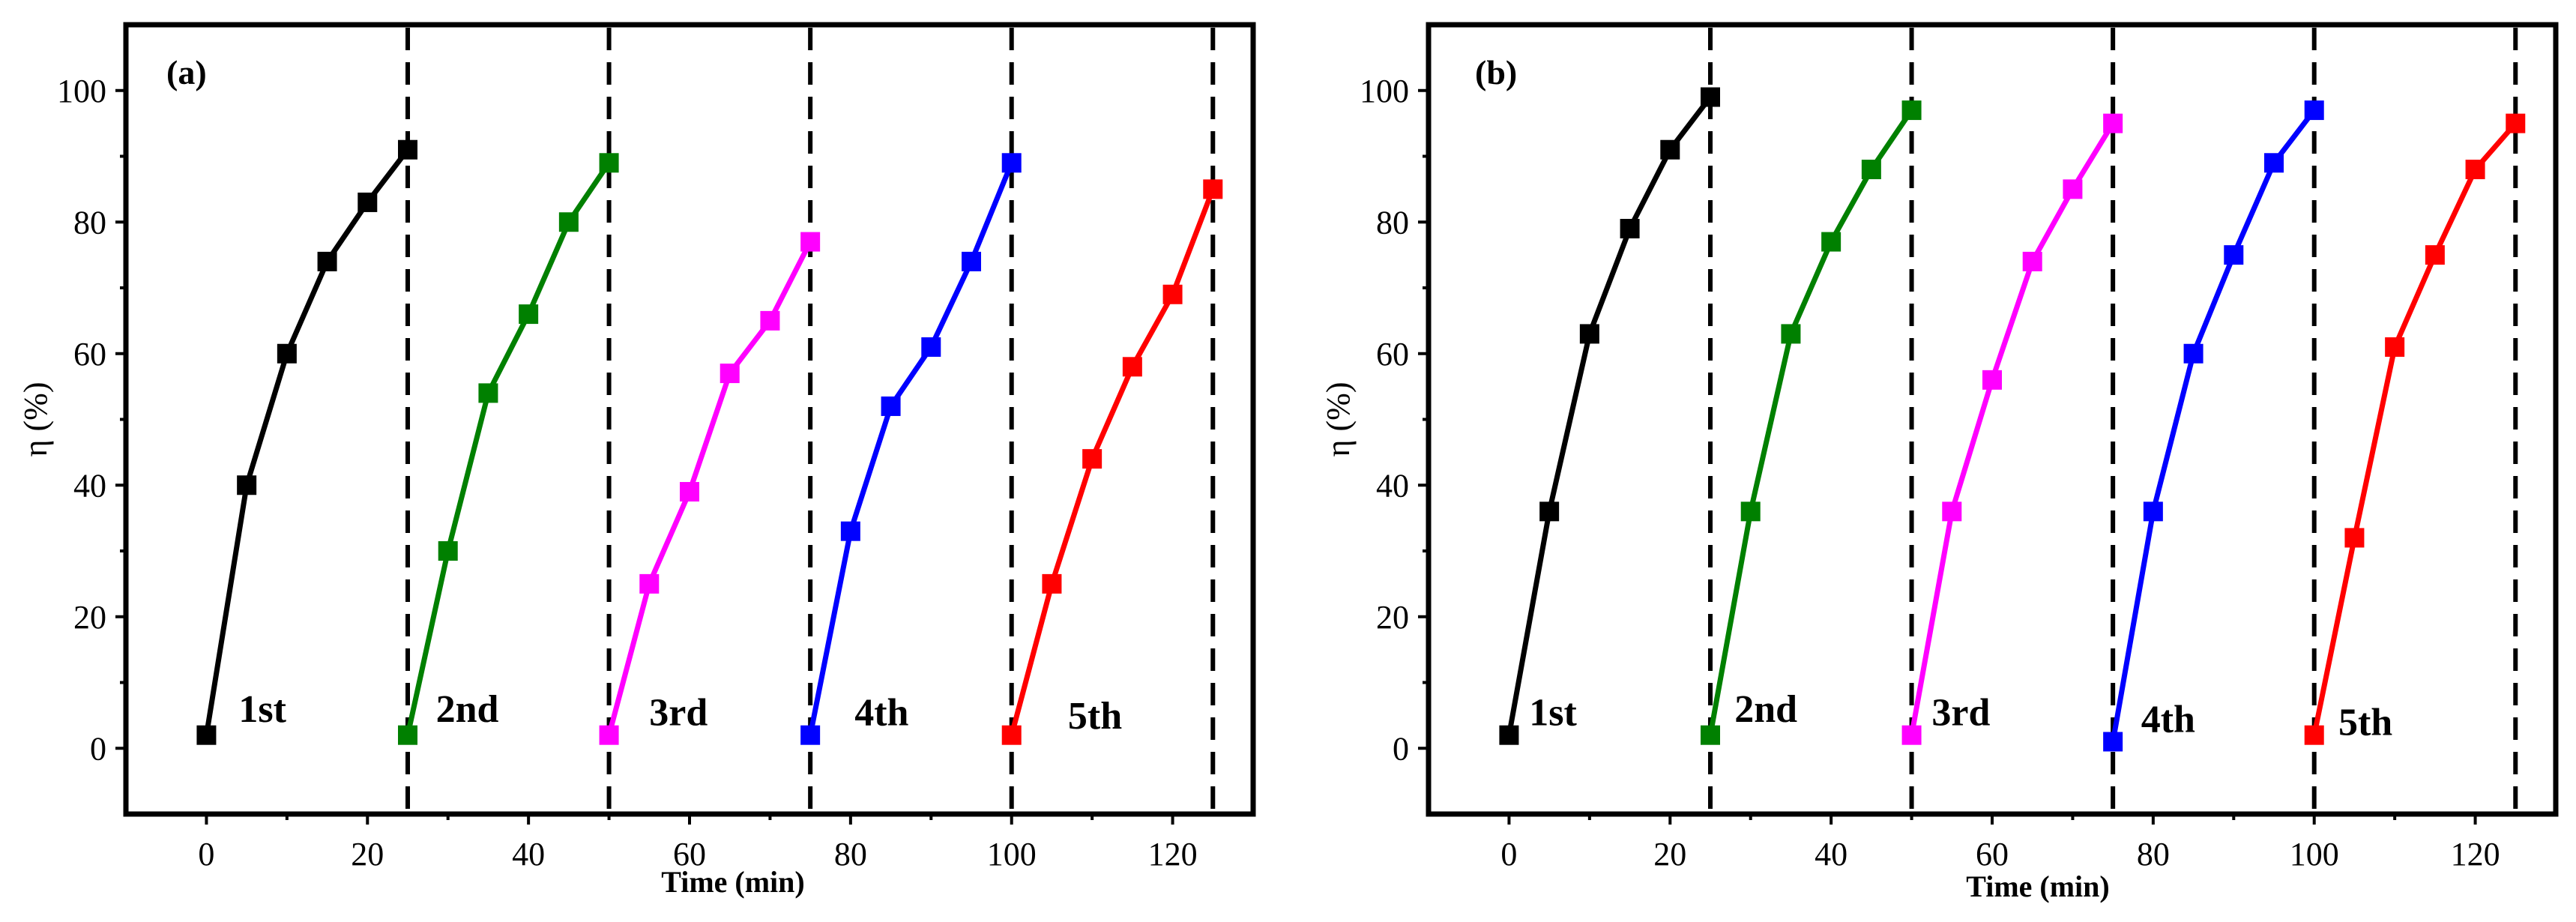 The height and width of the screenshot is (922, 2576). I want to click on cycle-label: 3rd, so click(1961, 714).